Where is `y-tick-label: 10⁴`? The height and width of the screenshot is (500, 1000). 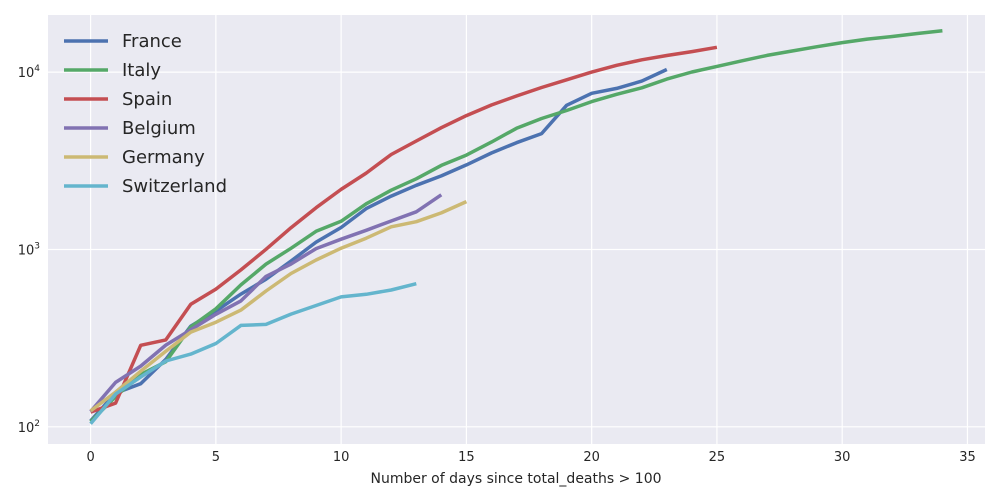
y-tick-label: 10⁴ is located at coordinates (29, 72).